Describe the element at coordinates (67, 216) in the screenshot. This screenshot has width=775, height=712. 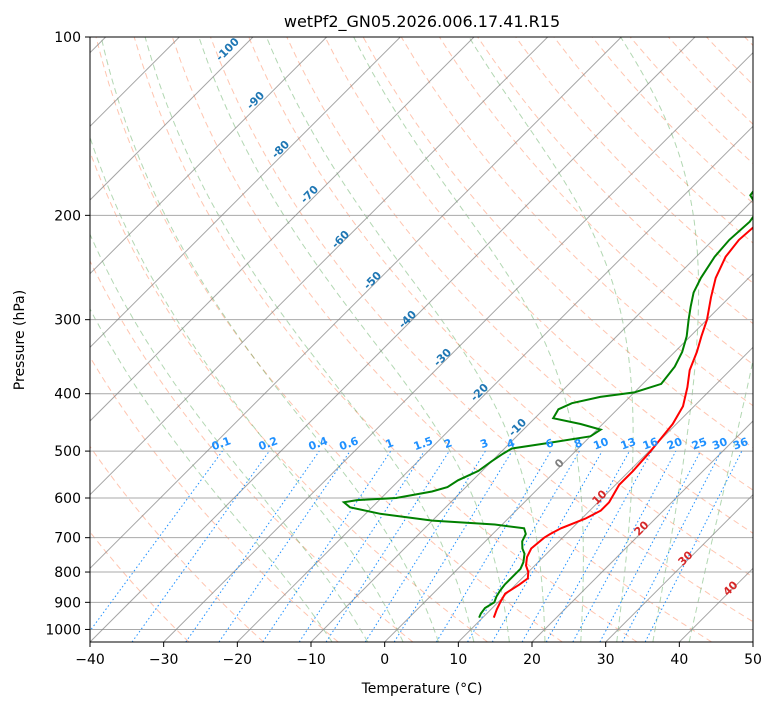
I see `y-tick-label: 200` at that location.